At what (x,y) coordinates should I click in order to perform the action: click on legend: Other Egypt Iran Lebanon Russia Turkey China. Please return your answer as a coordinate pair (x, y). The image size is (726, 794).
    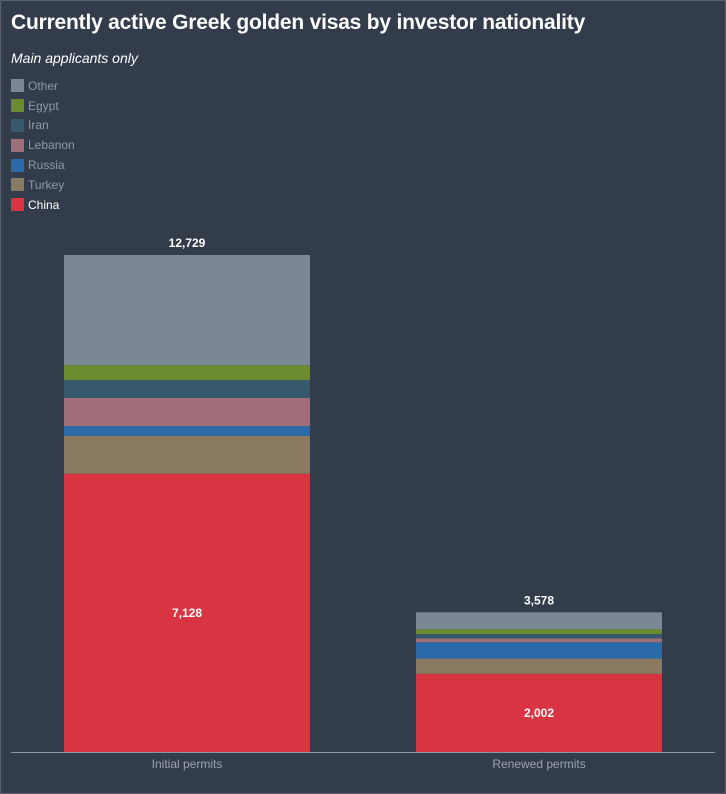
    Looking at the image, I should click on (43, 145).